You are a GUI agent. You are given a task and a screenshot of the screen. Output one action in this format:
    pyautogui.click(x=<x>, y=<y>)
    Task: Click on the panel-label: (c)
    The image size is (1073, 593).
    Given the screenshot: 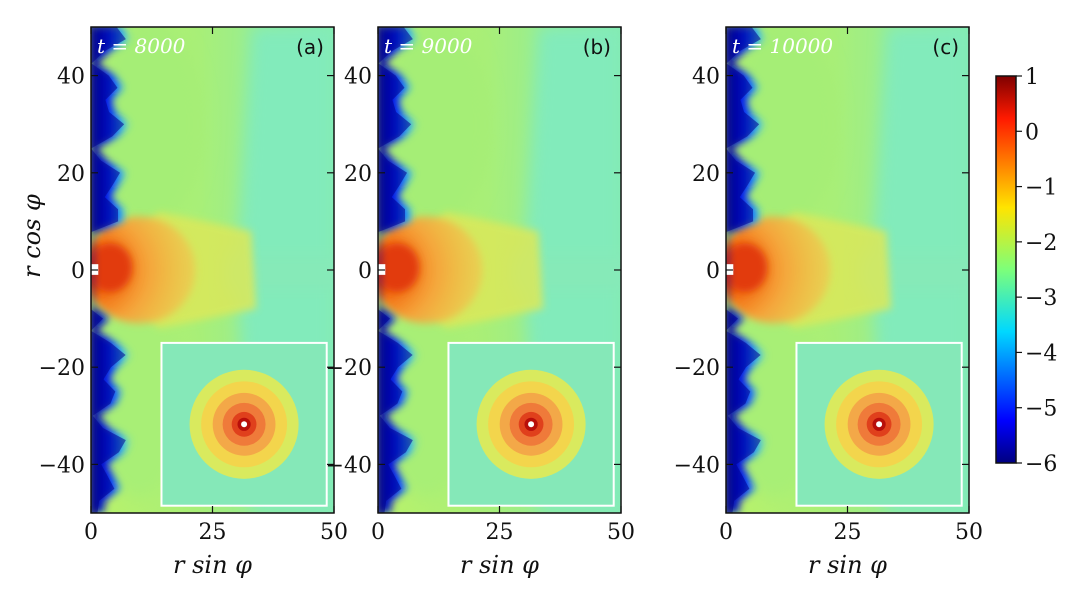 What is the action you would take?
    pyautogui.click(x=945, y=47)
    